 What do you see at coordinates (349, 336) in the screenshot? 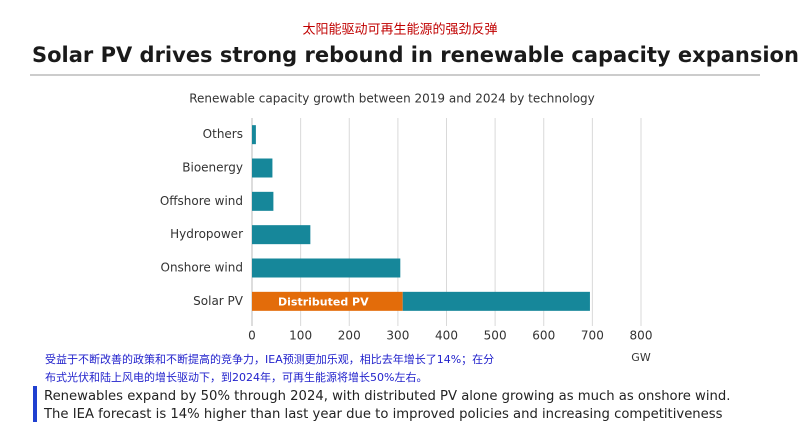
I see `x-tick-label: 200` at bounding box center [349, 336].